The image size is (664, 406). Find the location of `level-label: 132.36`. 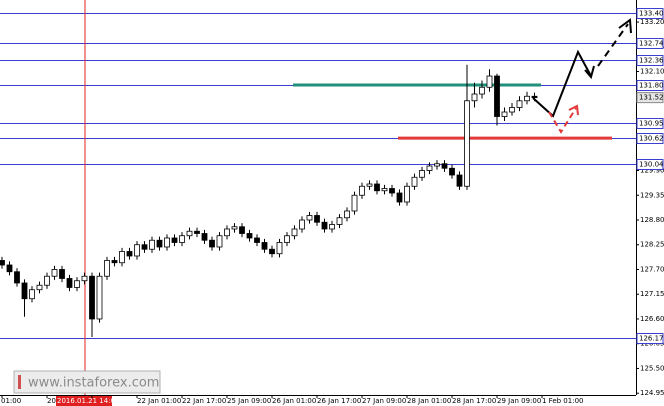

level-label: 132.36 is located at coordinates (651, 61).